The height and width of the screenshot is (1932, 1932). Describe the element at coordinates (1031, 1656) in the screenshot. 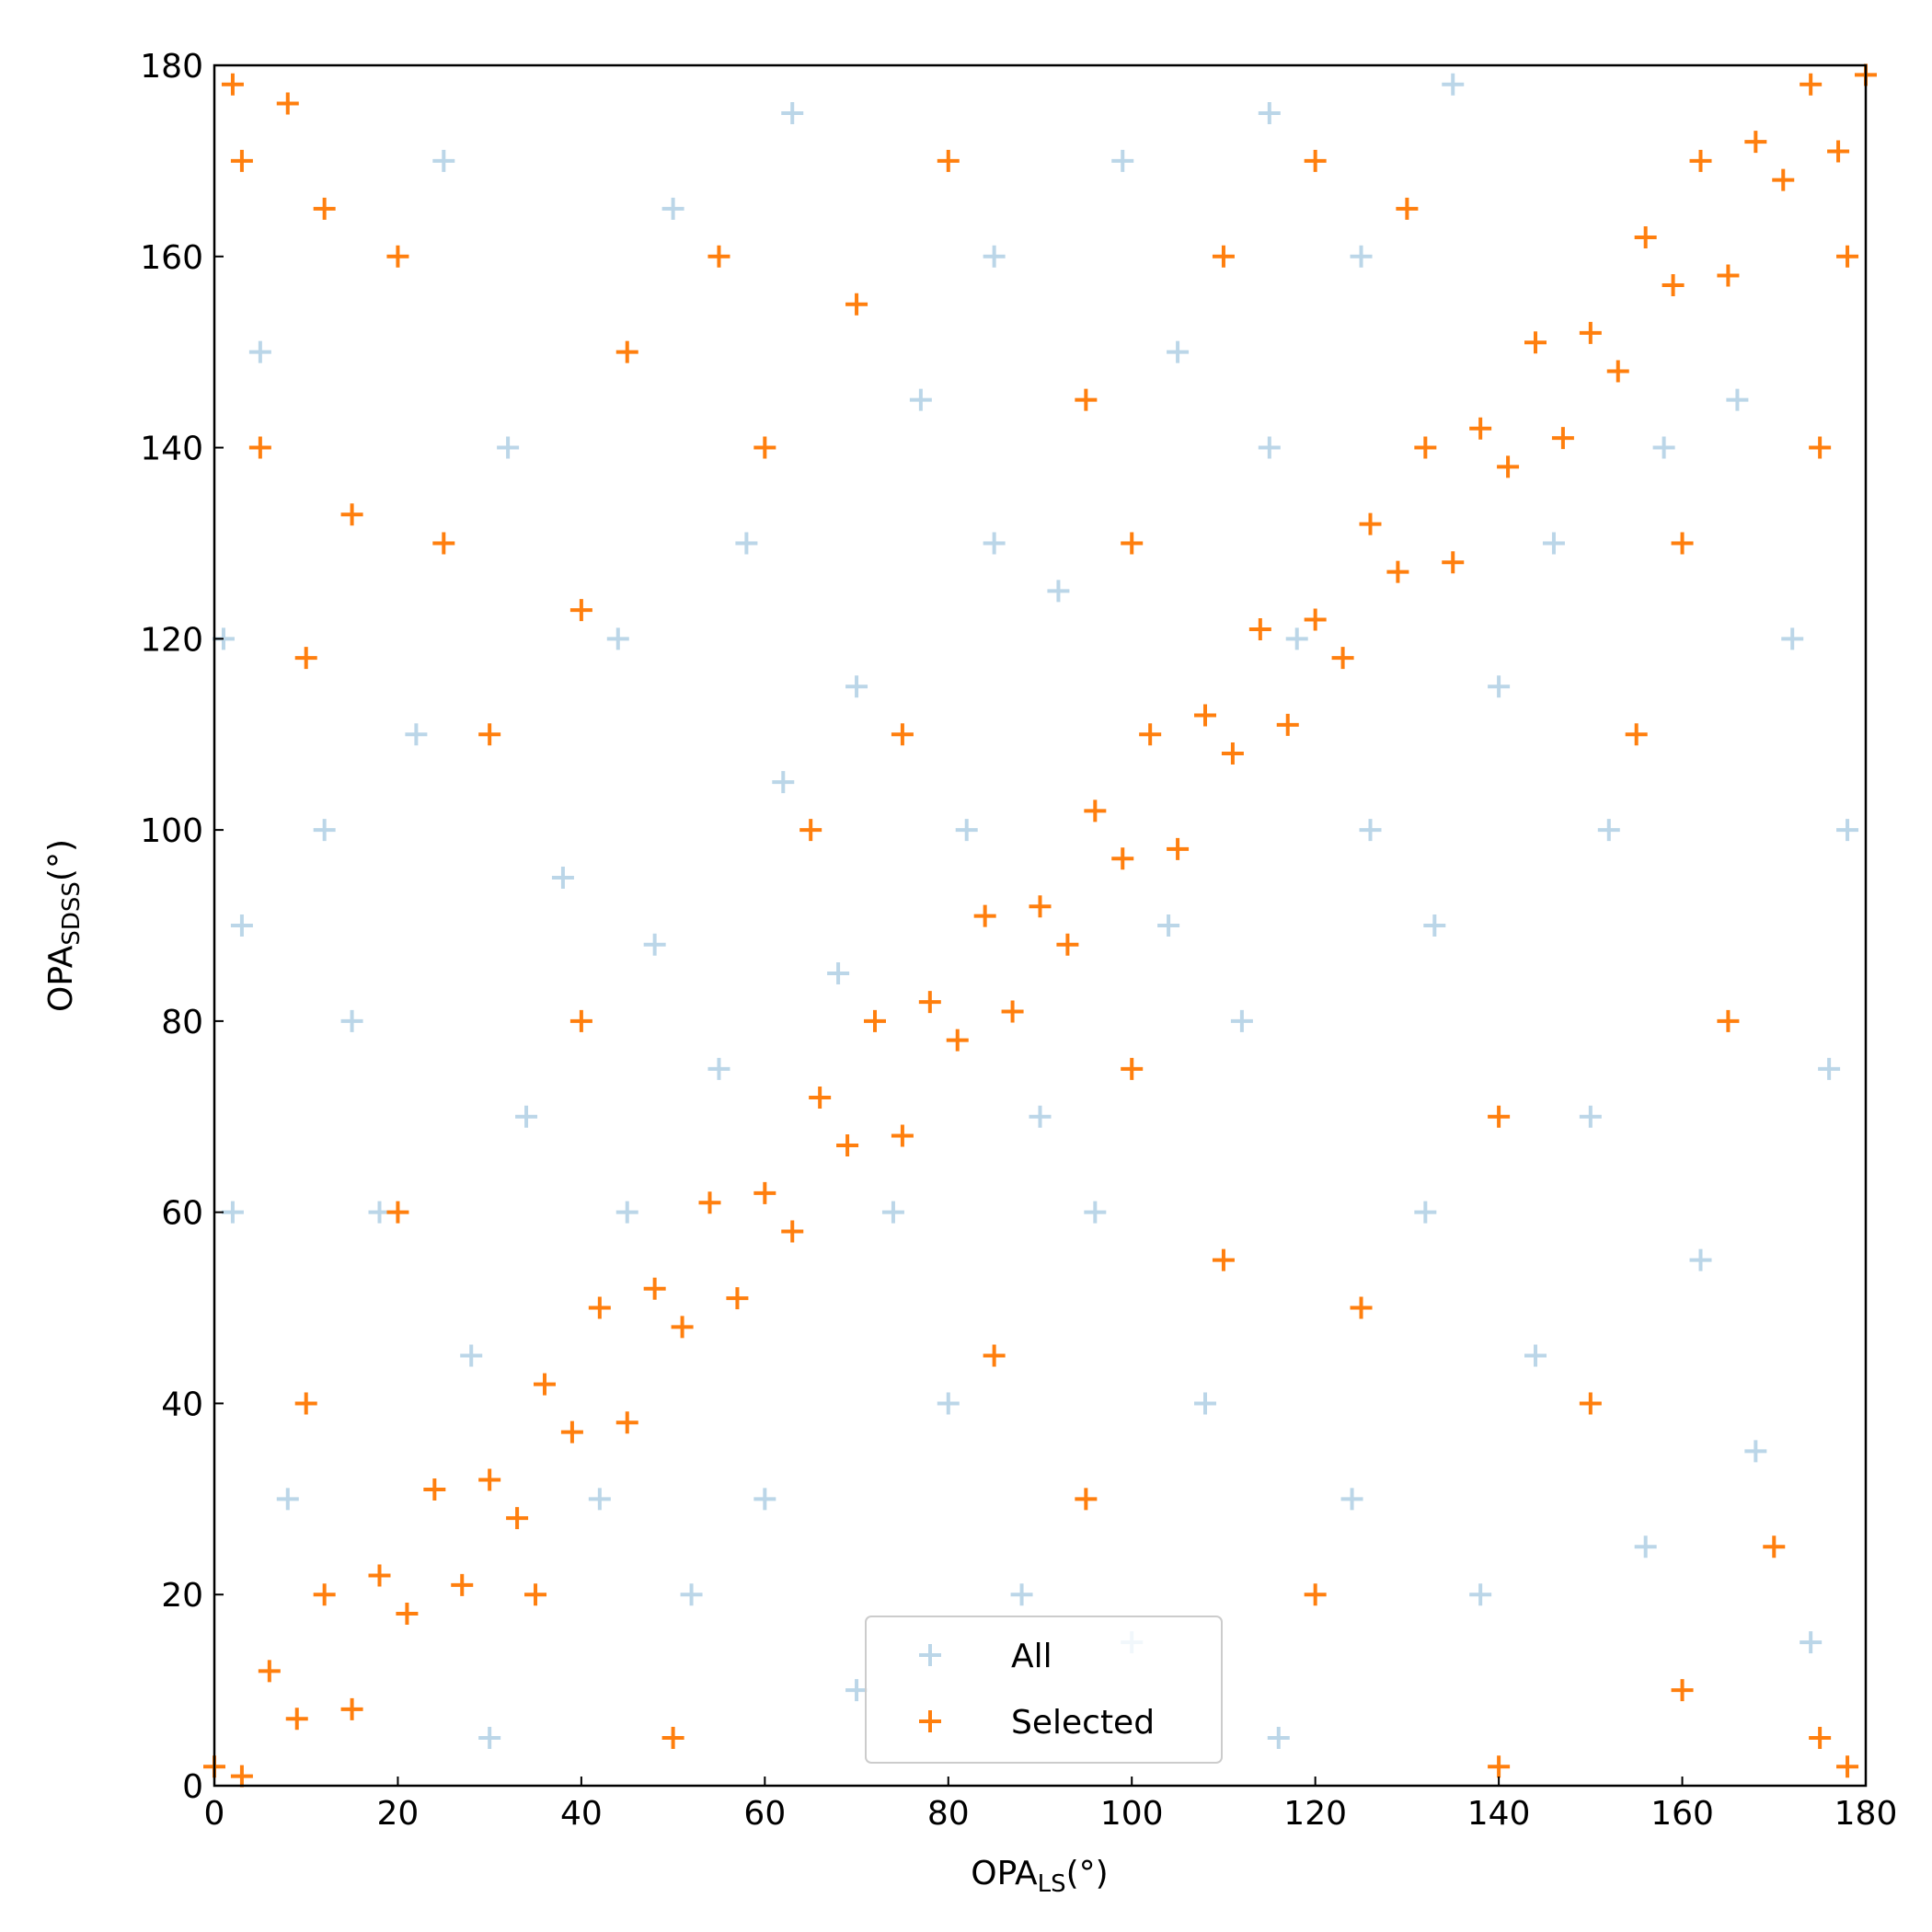

I see `legend-label: All` at that location.